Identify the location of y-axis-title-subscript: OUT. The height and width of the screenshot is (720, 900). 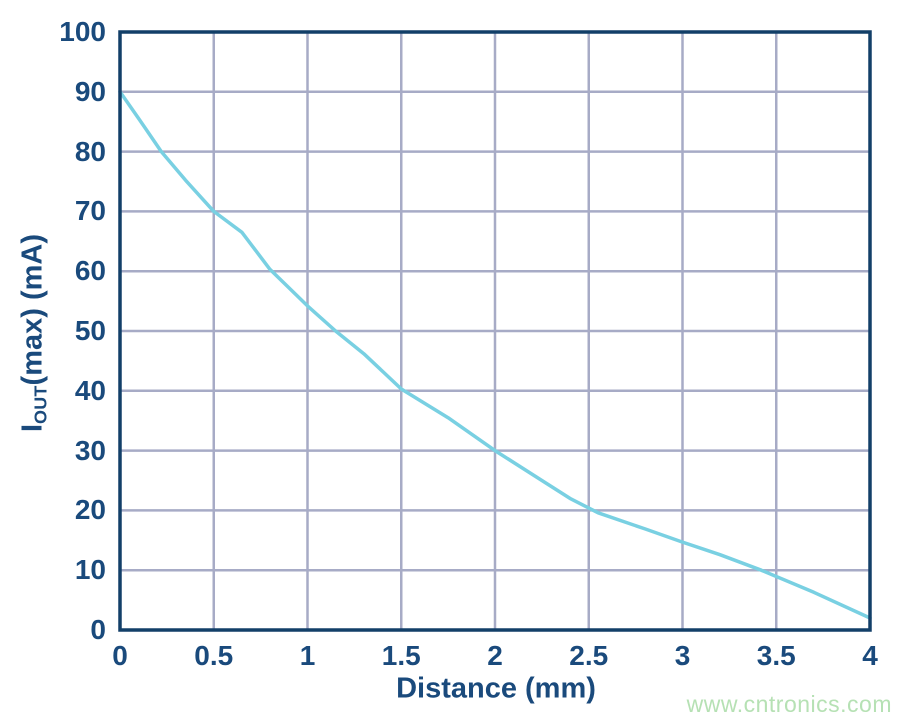
(40, 404).